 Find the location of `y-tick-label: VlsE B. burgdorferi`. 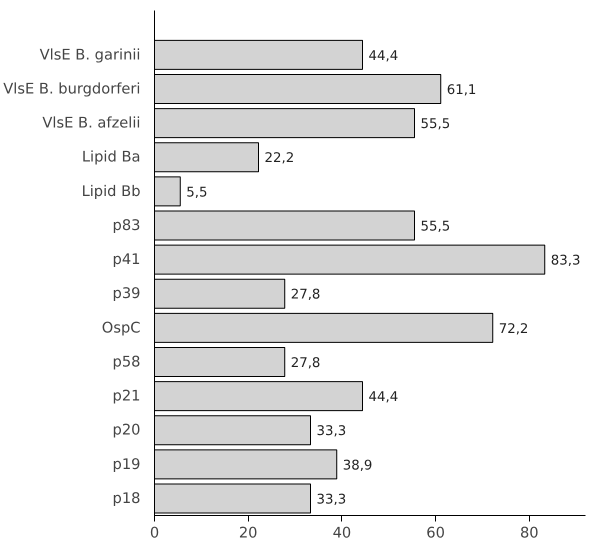

y-tick-label: VlsE B. burgdorferi is located at coordinates (72, 89).